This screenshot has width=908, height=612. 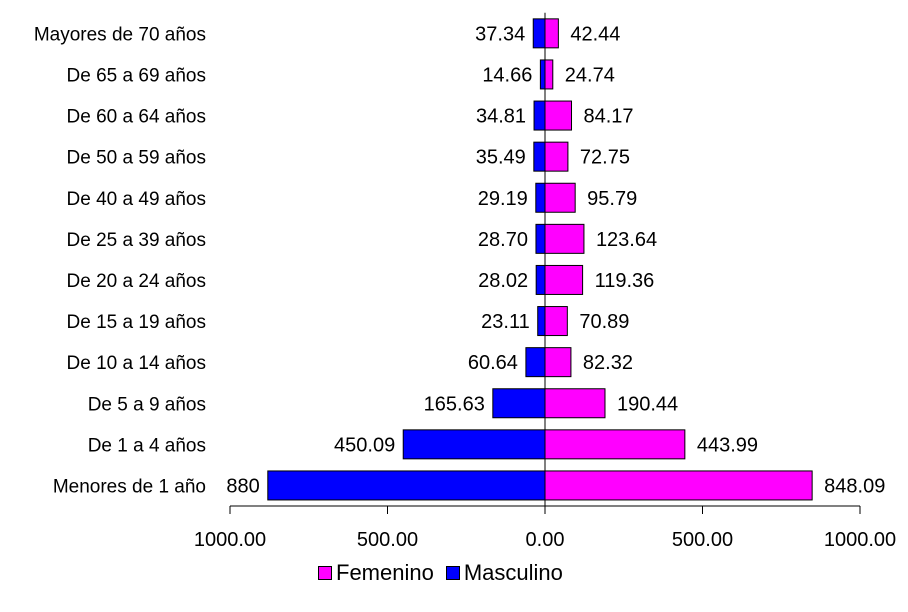 What do you see at coordinates (505, 322) in the screenshot?
I see `value-label-masculino-de-15-a-19-anos: 23.11` at bounding box center [505, 322].